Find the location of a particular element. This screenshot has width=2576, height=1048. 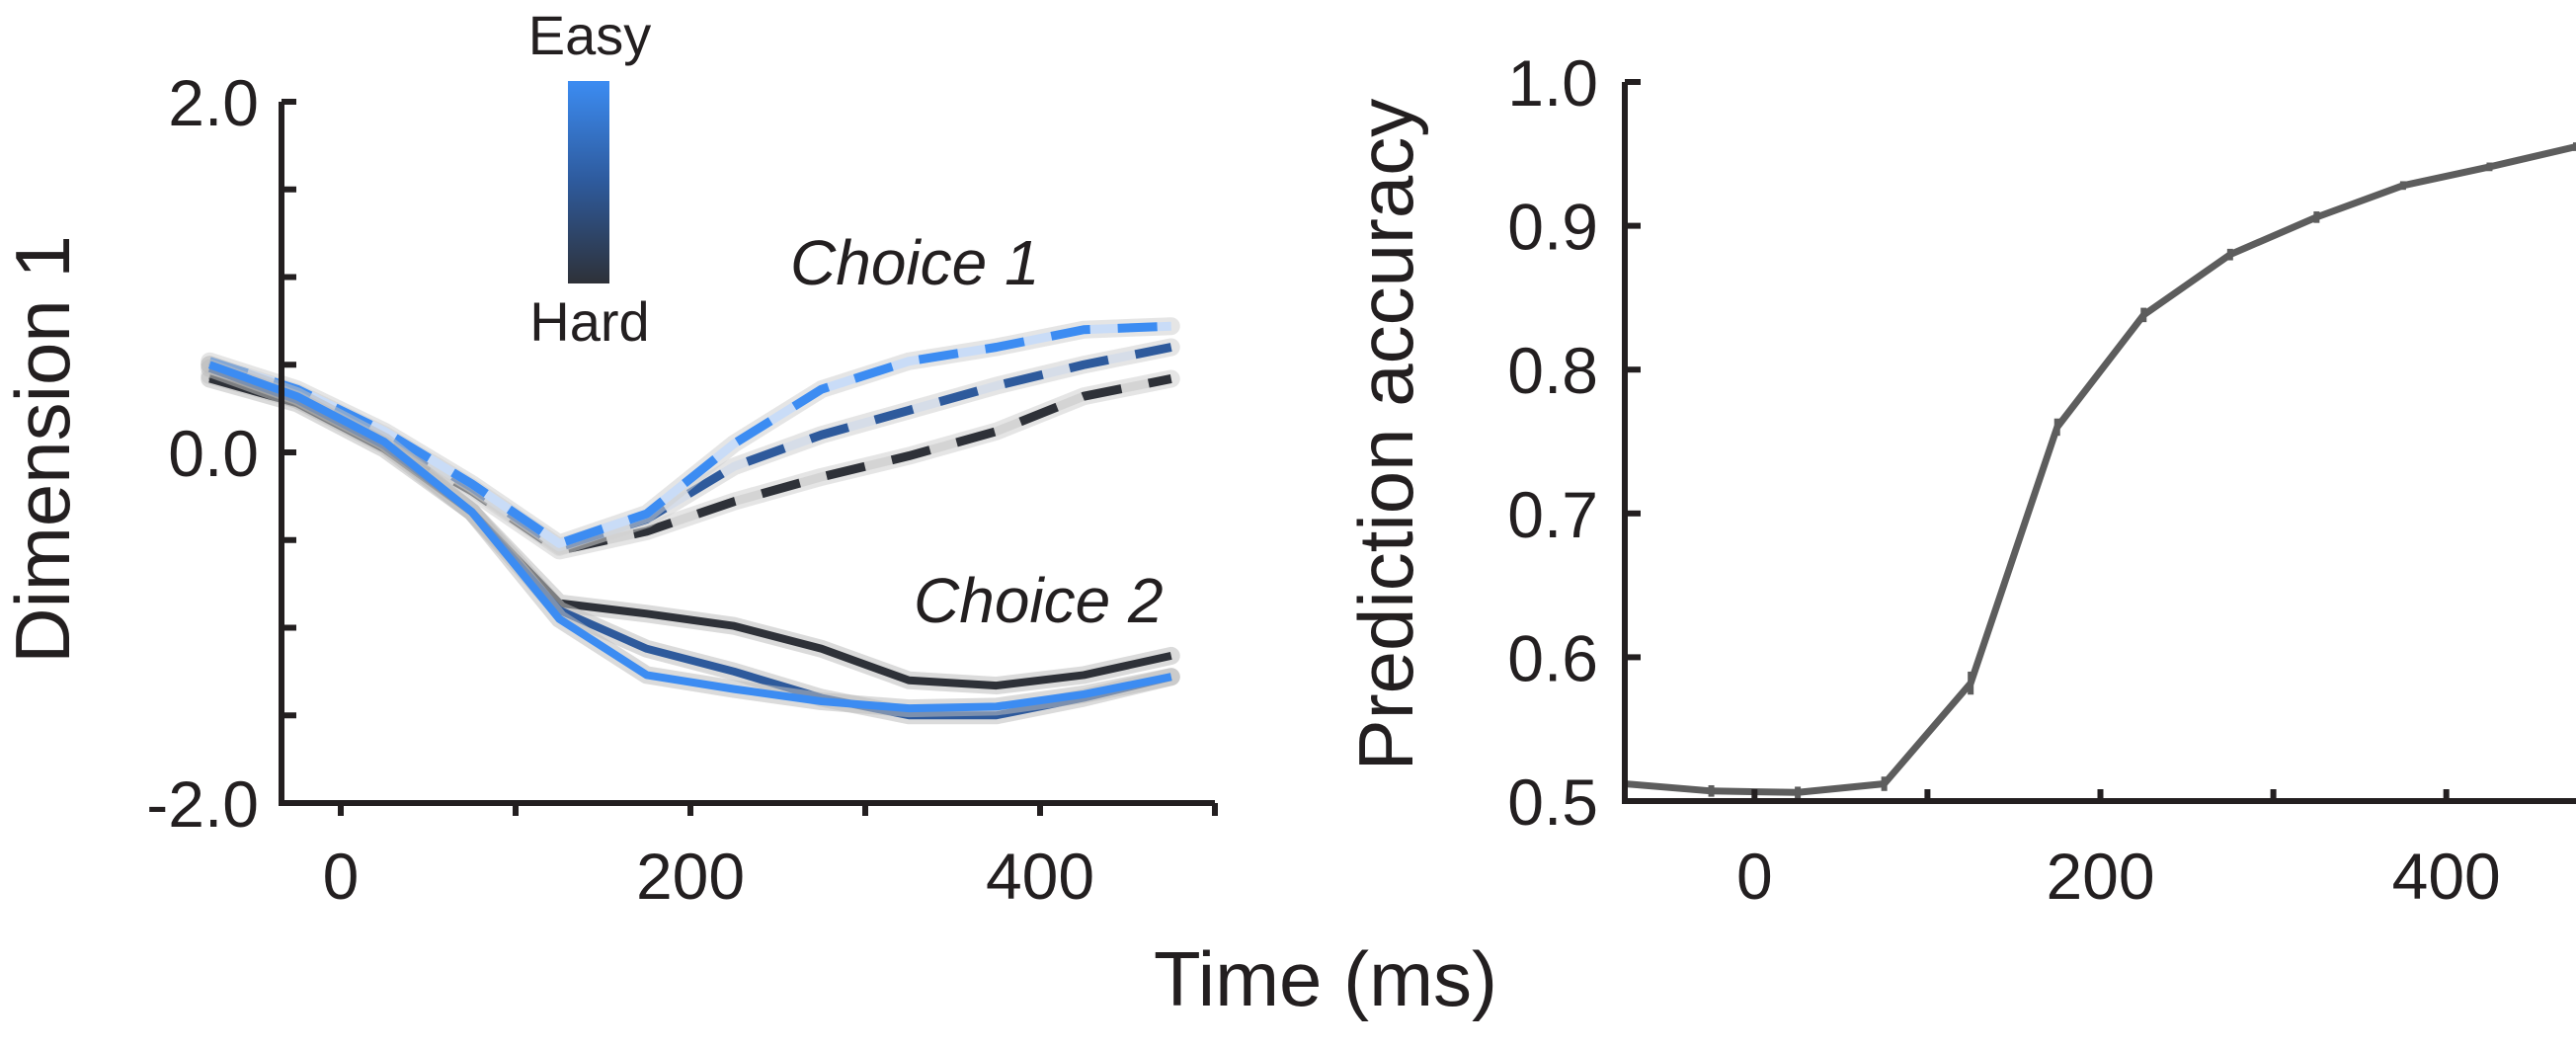

accuracy-y-tick-label: 0.8 is located at coordinates (1552, 370).